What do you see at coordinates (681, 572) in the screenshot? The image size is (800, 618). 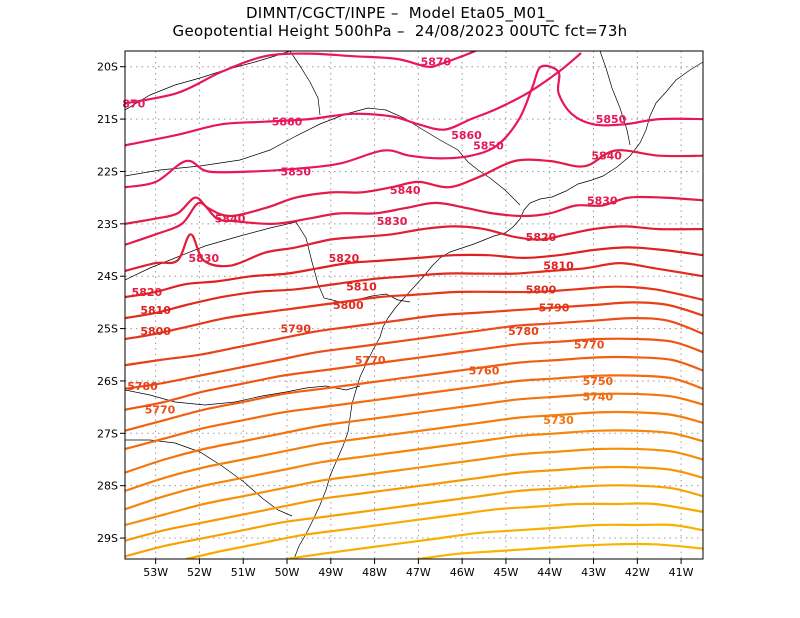 I see `lon-tick-label: 41W` at bounding box center [681, 572].